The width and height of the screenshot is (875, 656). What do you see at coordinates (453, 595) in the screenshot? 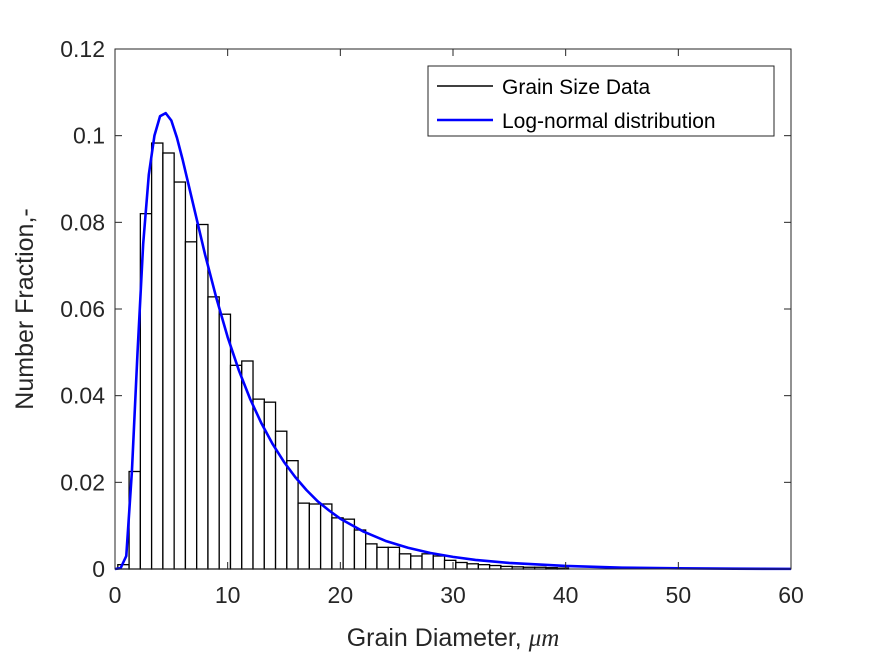
I see `x-tick-label: 30` at bounding box center [453, 595].